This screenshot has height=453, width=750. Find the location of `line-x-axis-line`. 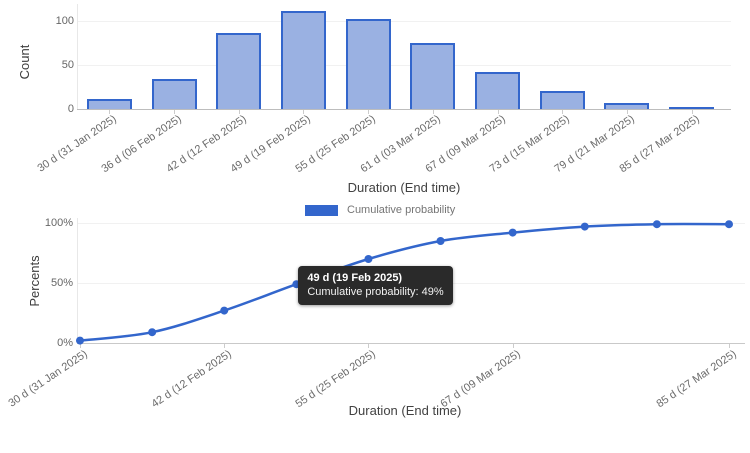

line-x-axis-line is located at coordinates (411, 343).